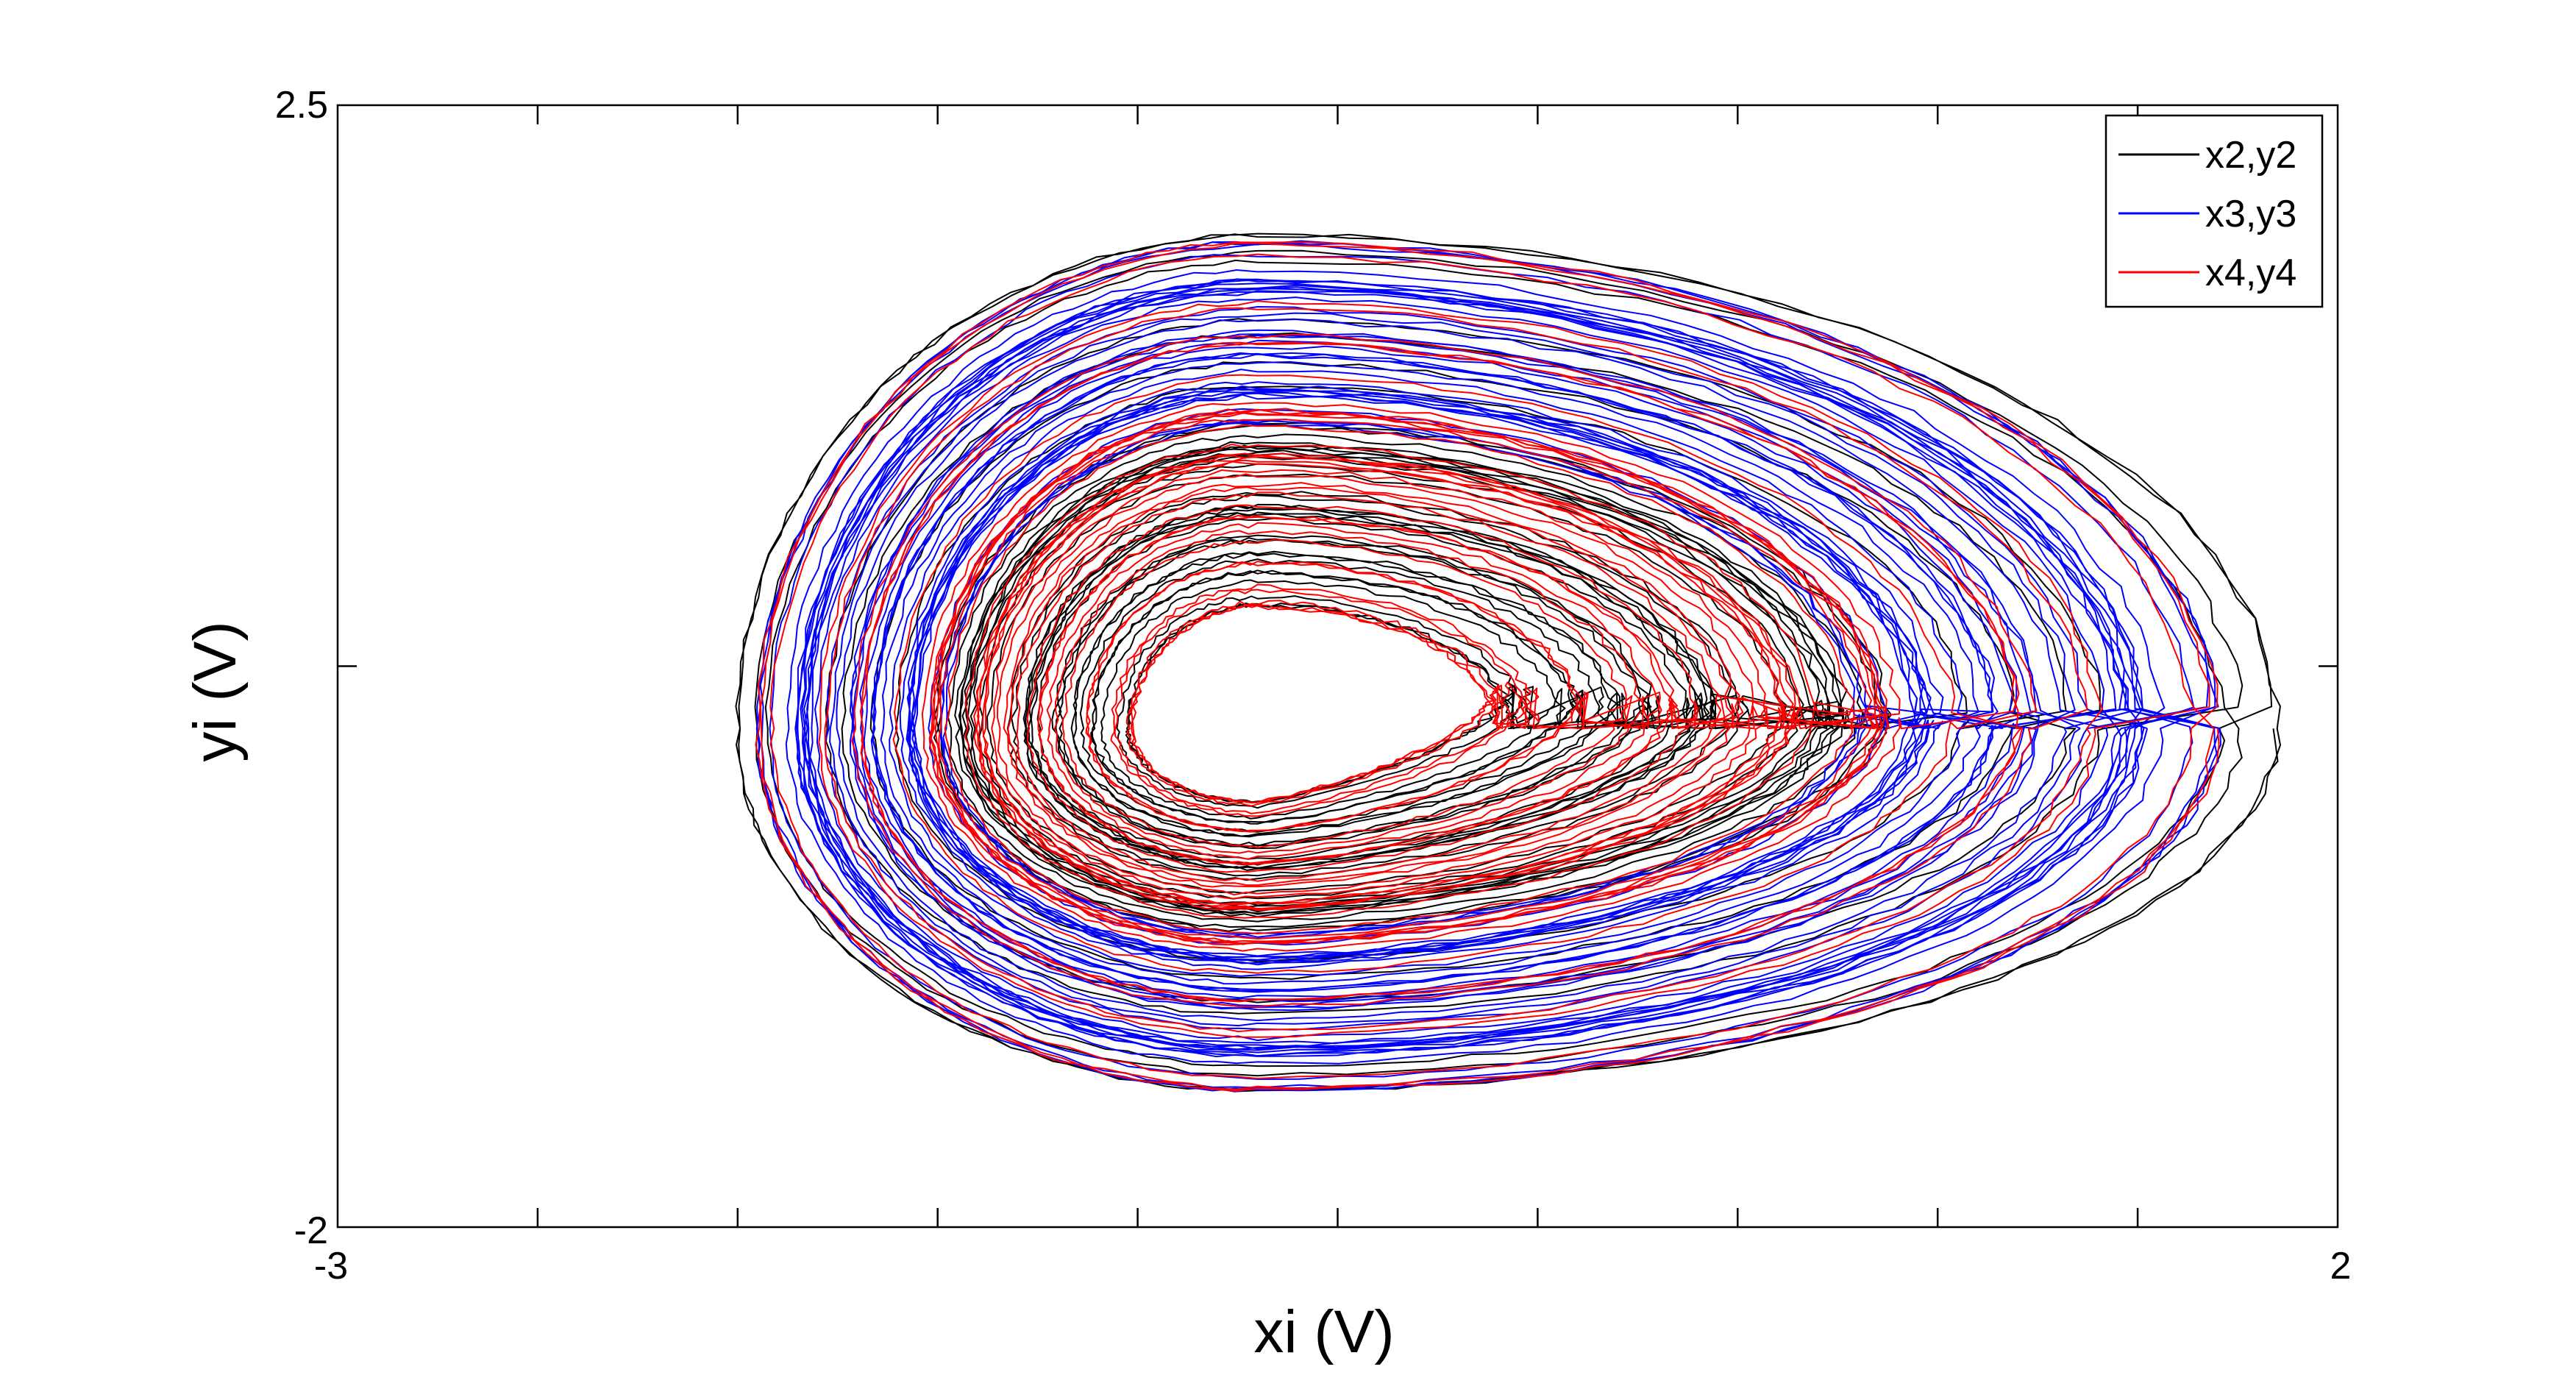 The width and height of the screenshot is (2576, 1375). Describe the element at coordinates (2250, 273) in the screenshot. I see `legend-label-x4-y4: x4,y4` at that location.